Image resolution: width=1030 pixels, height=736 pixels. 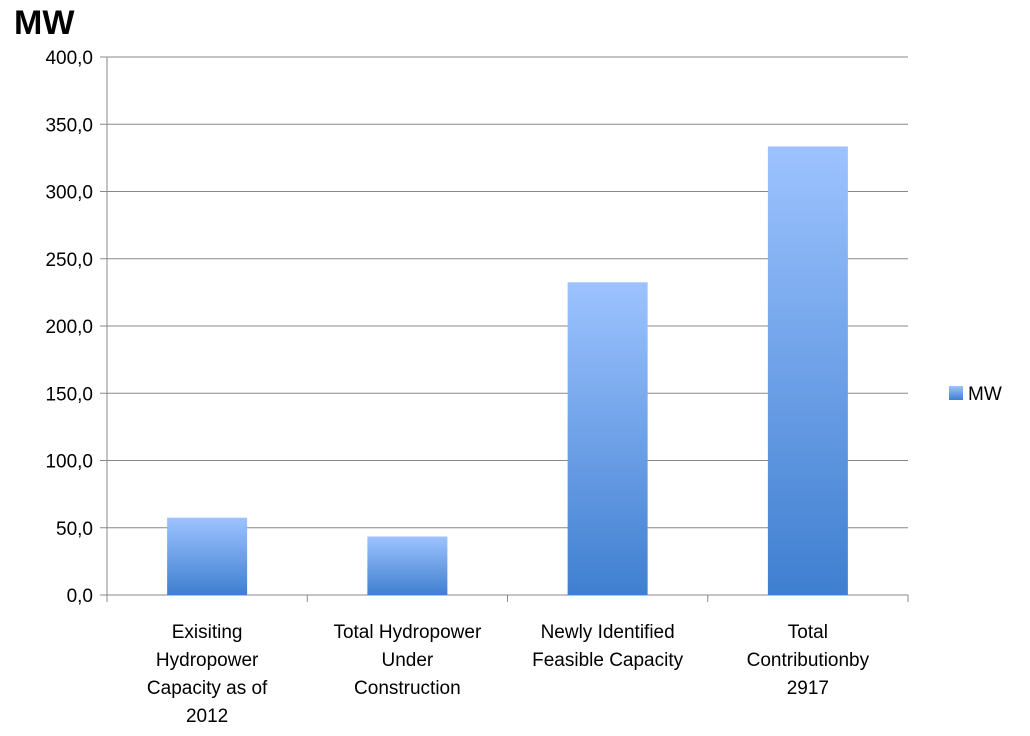 I want to click on chart-title: MW, so click(x=44, y=23).